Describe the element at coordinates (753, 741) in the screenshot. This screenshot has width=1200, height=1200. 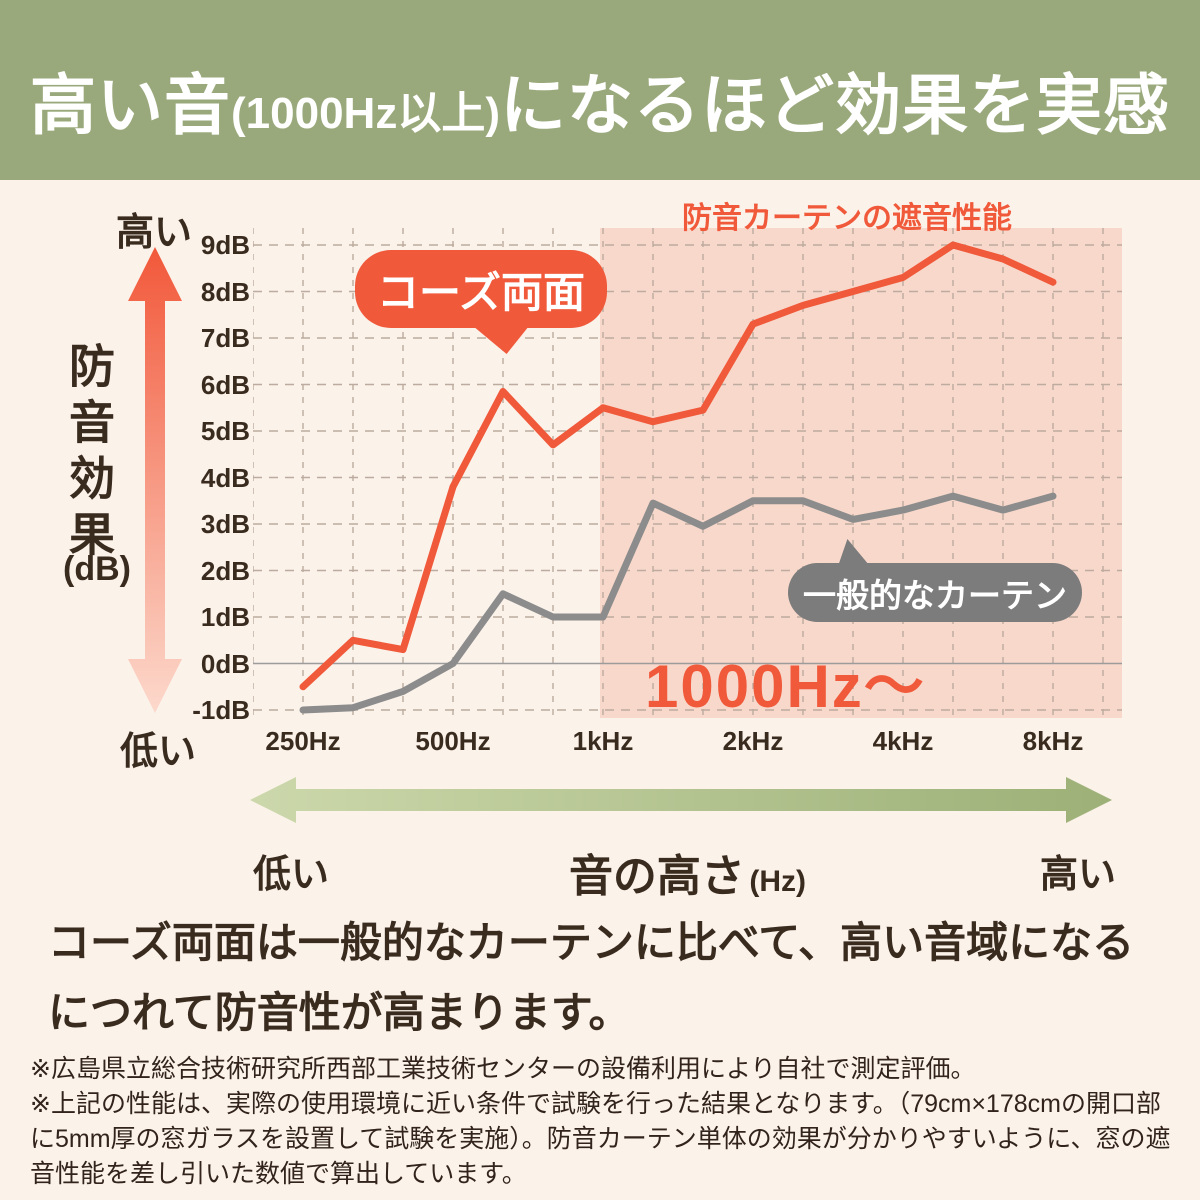
I see `x-tick-label: 2kHz` at that location.